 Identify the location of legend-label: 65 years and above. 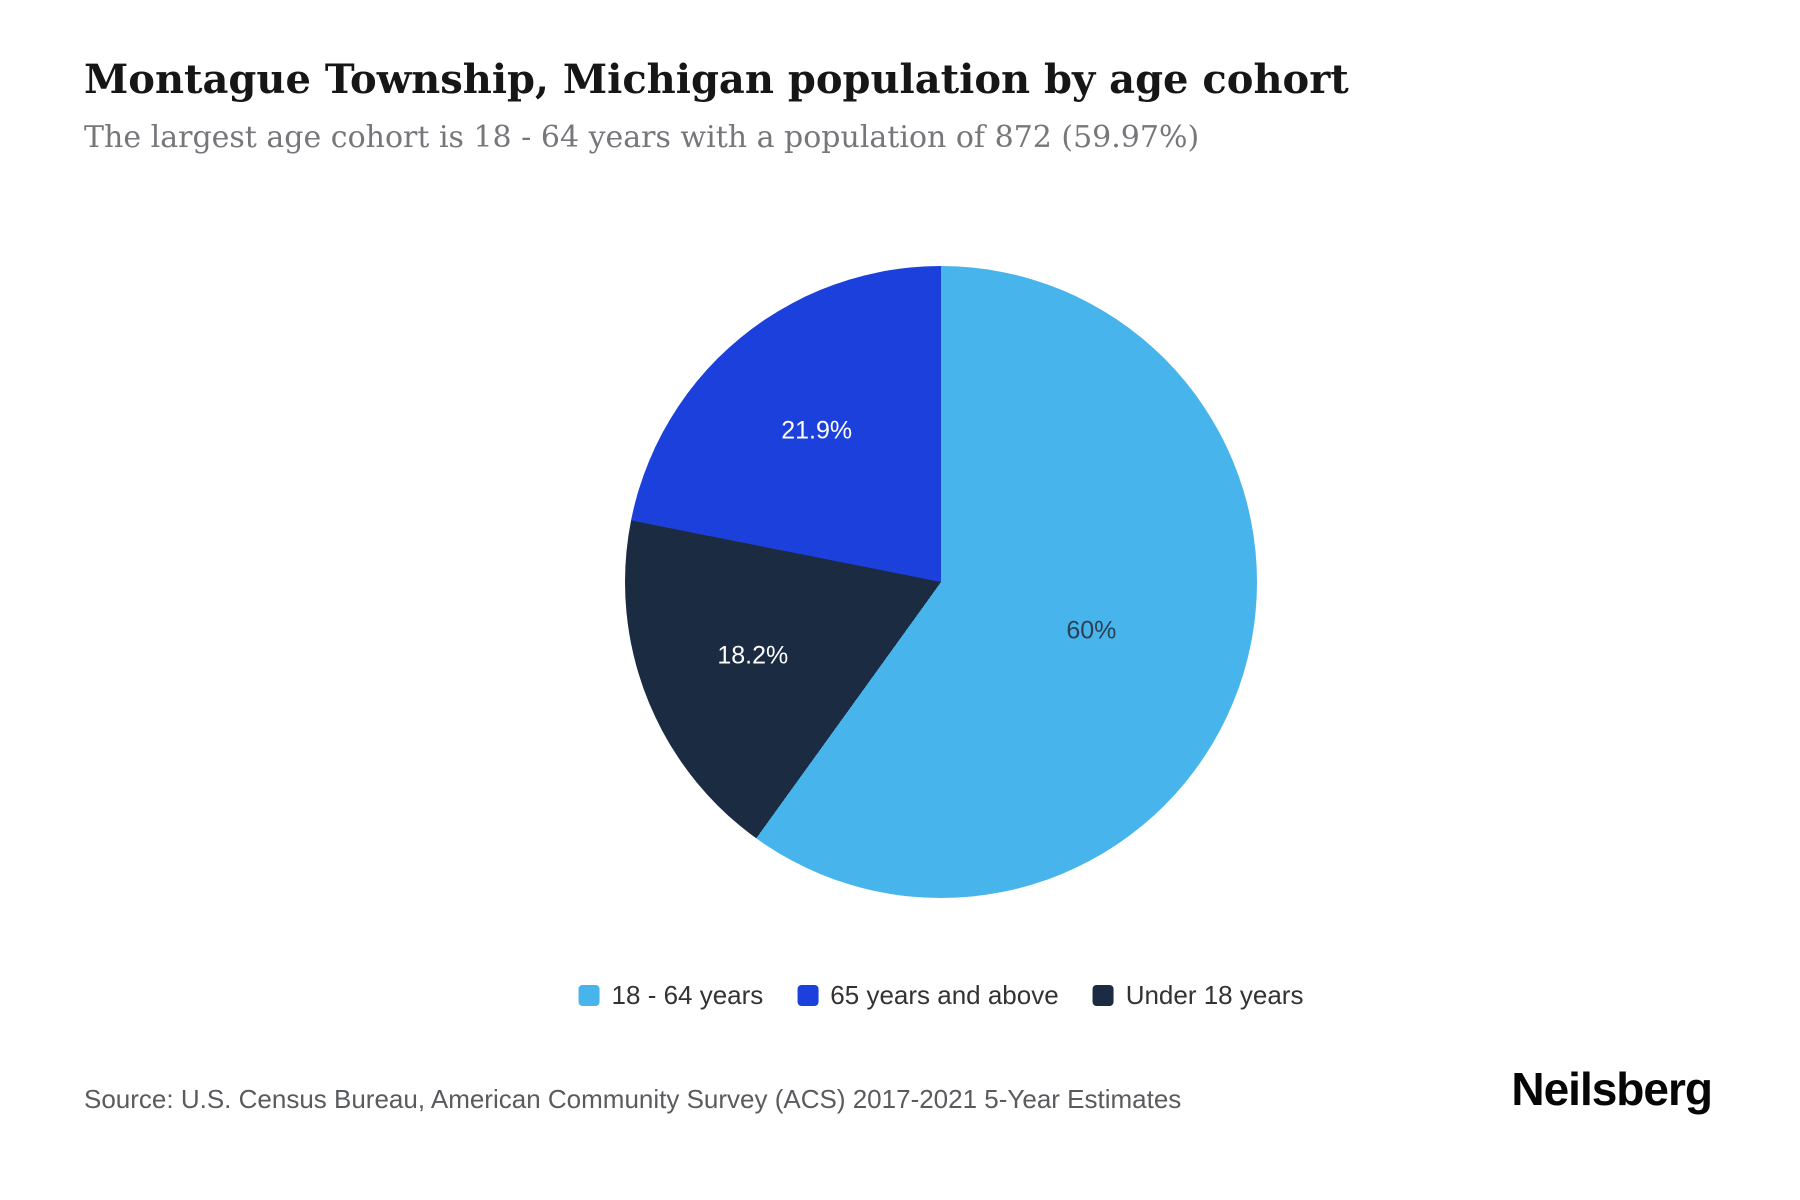
(944, 995).